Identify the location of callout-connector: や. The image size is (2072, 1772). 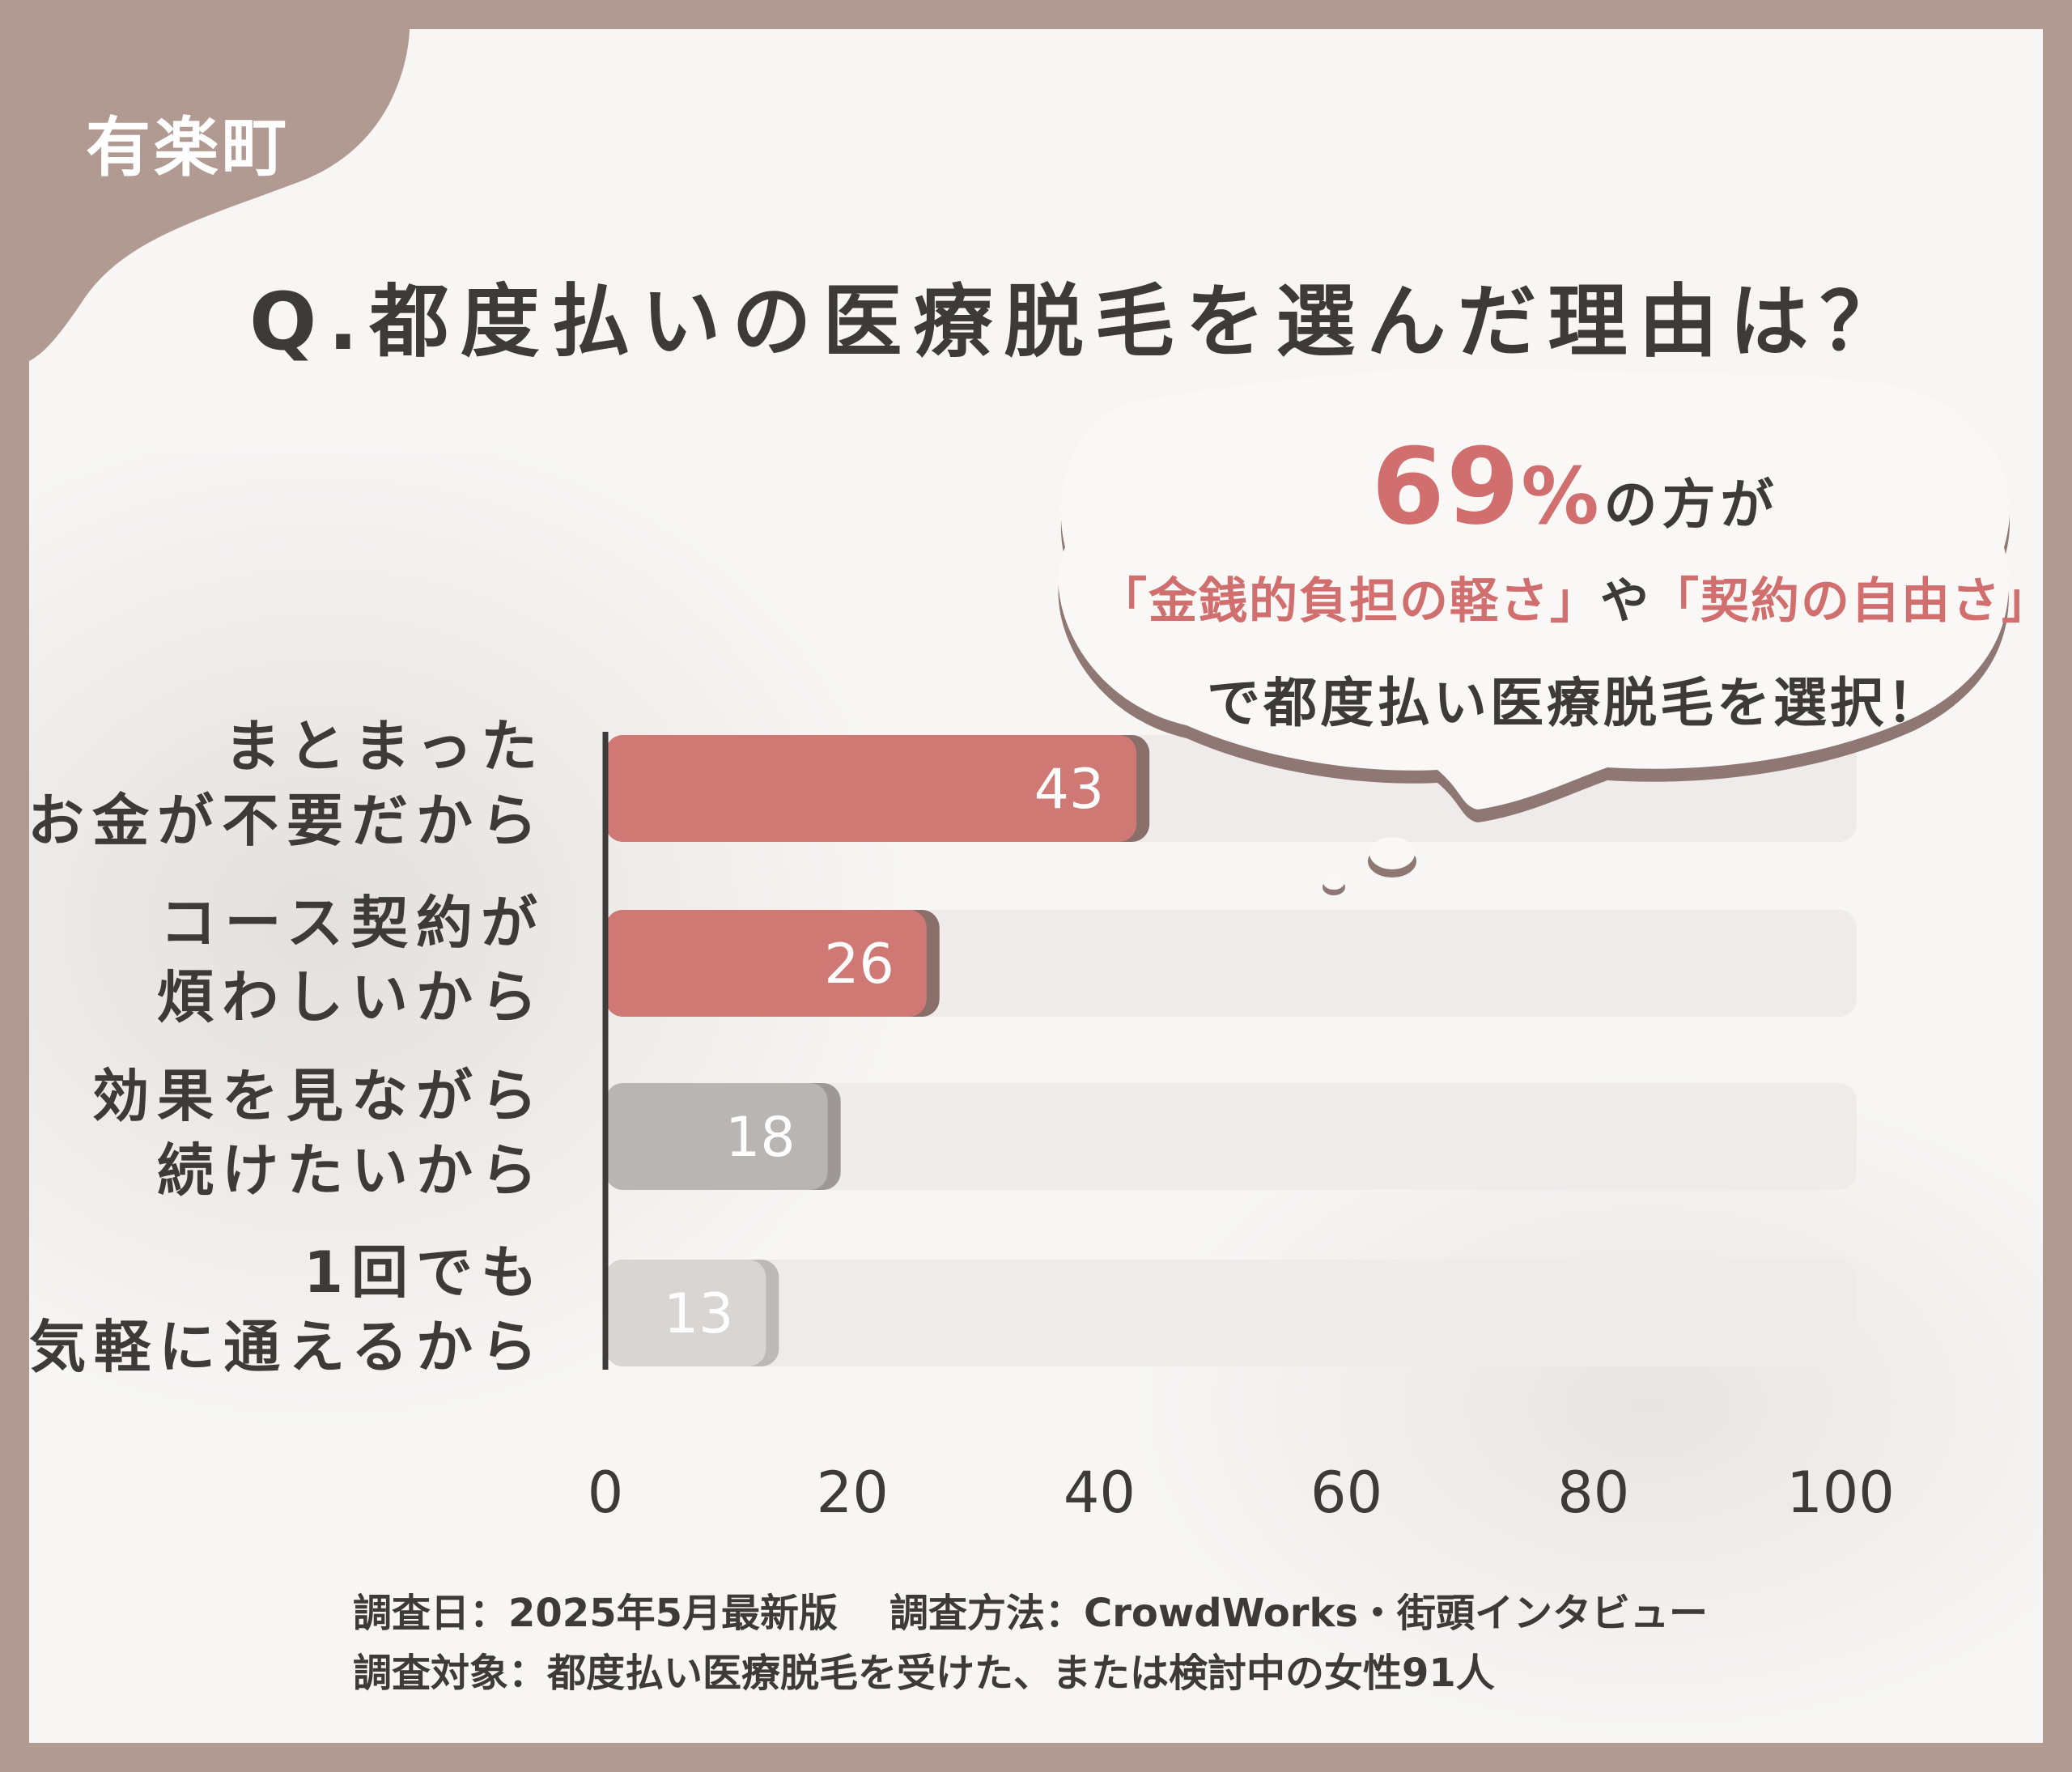
(1625, 601).